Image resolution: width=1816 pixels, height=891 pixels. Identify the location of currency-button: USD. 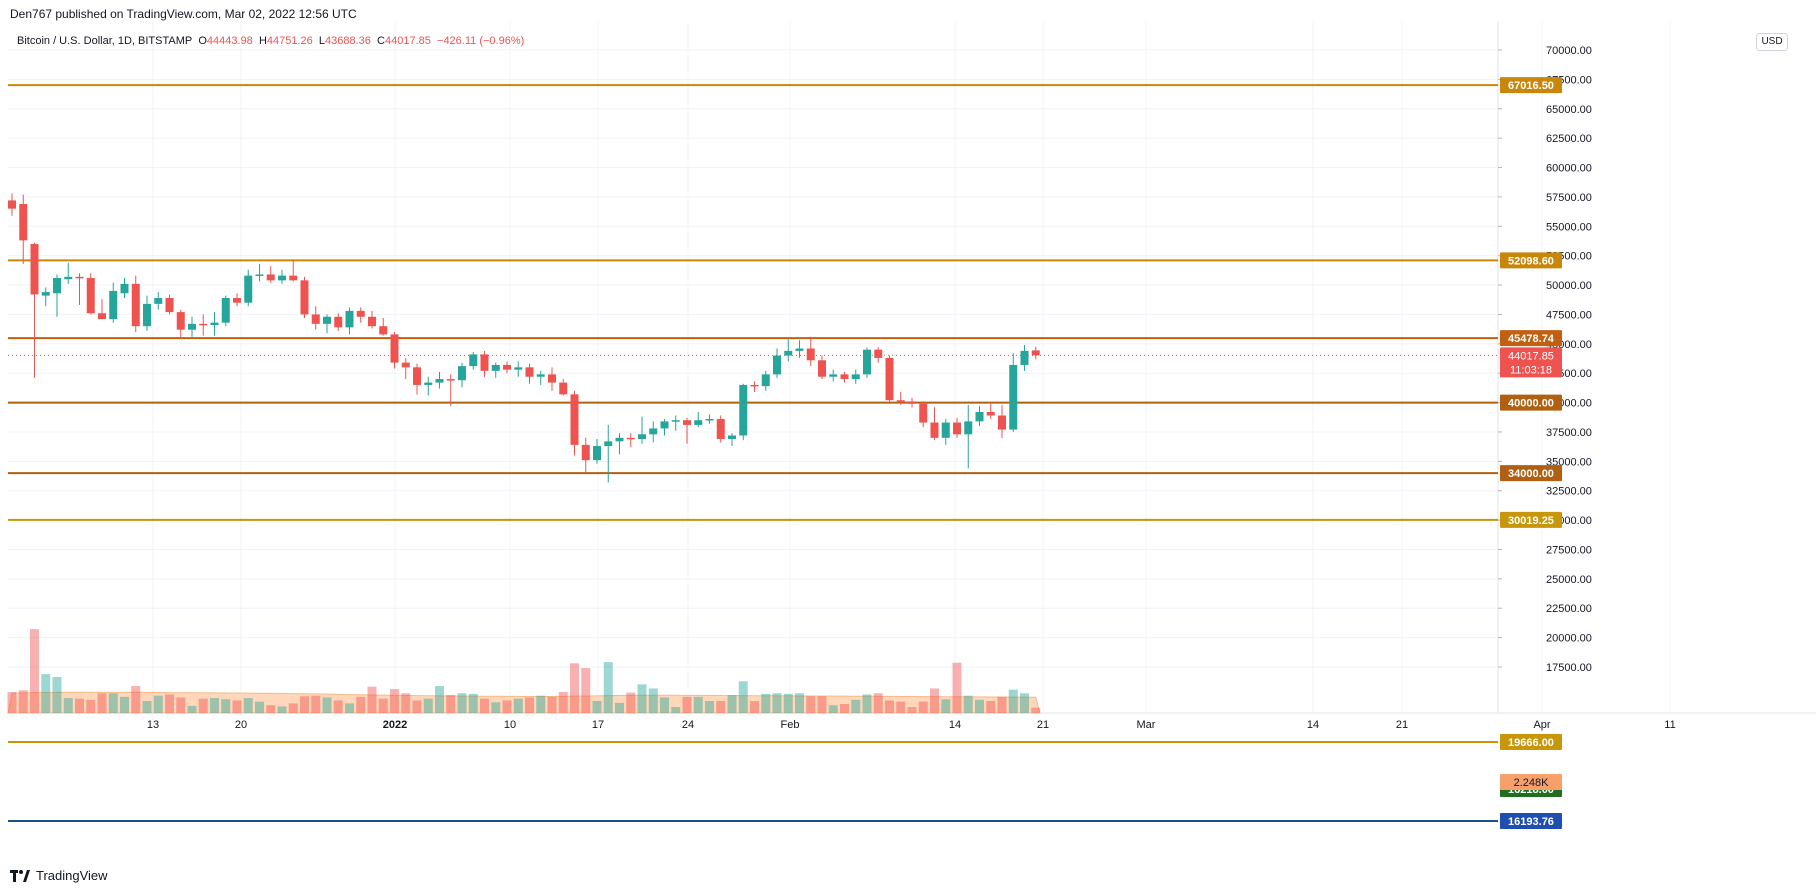
(1772, 42).